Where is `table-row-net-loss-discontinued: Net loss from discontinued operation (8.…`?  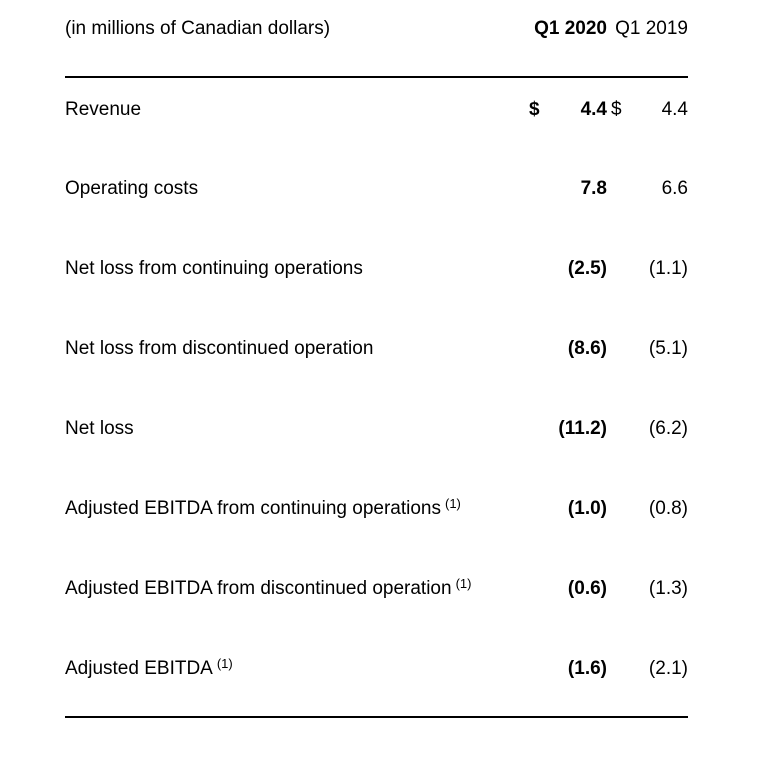
table-row-net-loss-discontinued: Net loss from discontinued operation (8.… is located at coordinates (376, 357).